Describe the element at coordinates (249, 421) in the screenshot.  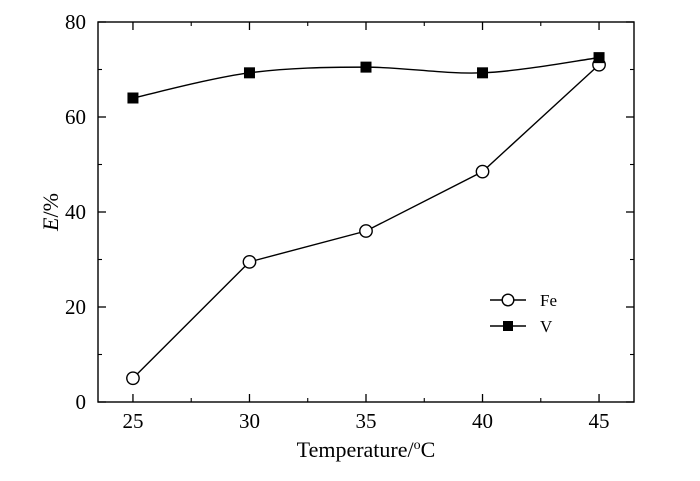
I see `x-tick-label: 30` at that location.